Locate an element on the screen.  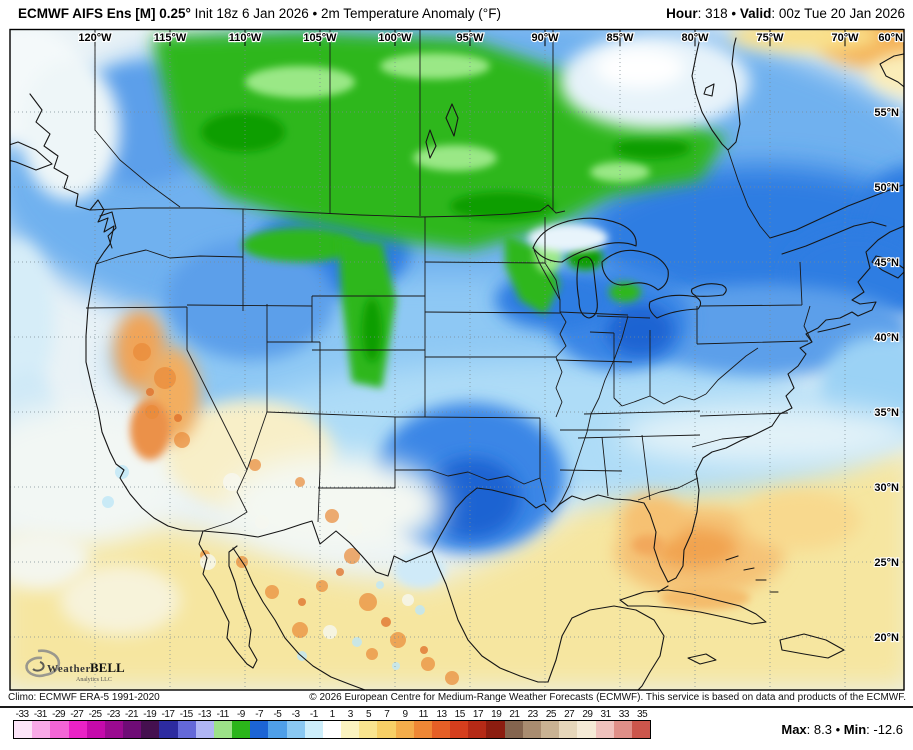
lat-label: 45°N is located at coordinates (886, 263).